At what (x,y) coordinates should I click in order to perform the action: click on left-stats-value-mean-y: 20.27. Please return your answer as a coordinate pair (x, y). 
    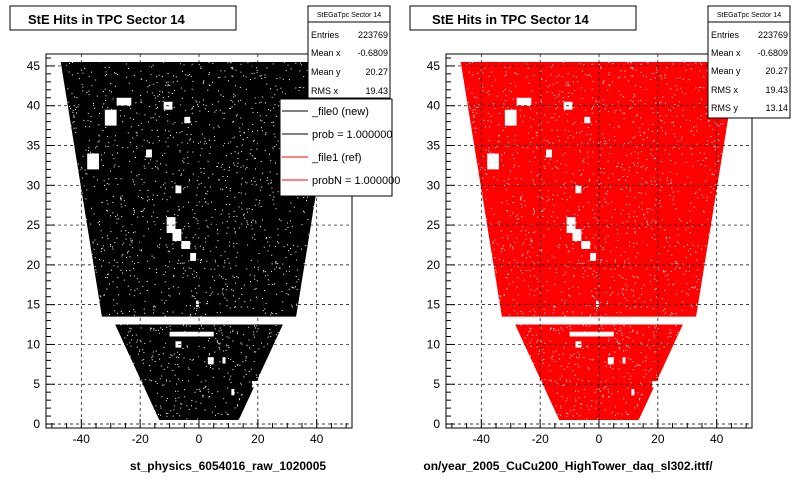
    Looking at the image, I should click on (376, 72).